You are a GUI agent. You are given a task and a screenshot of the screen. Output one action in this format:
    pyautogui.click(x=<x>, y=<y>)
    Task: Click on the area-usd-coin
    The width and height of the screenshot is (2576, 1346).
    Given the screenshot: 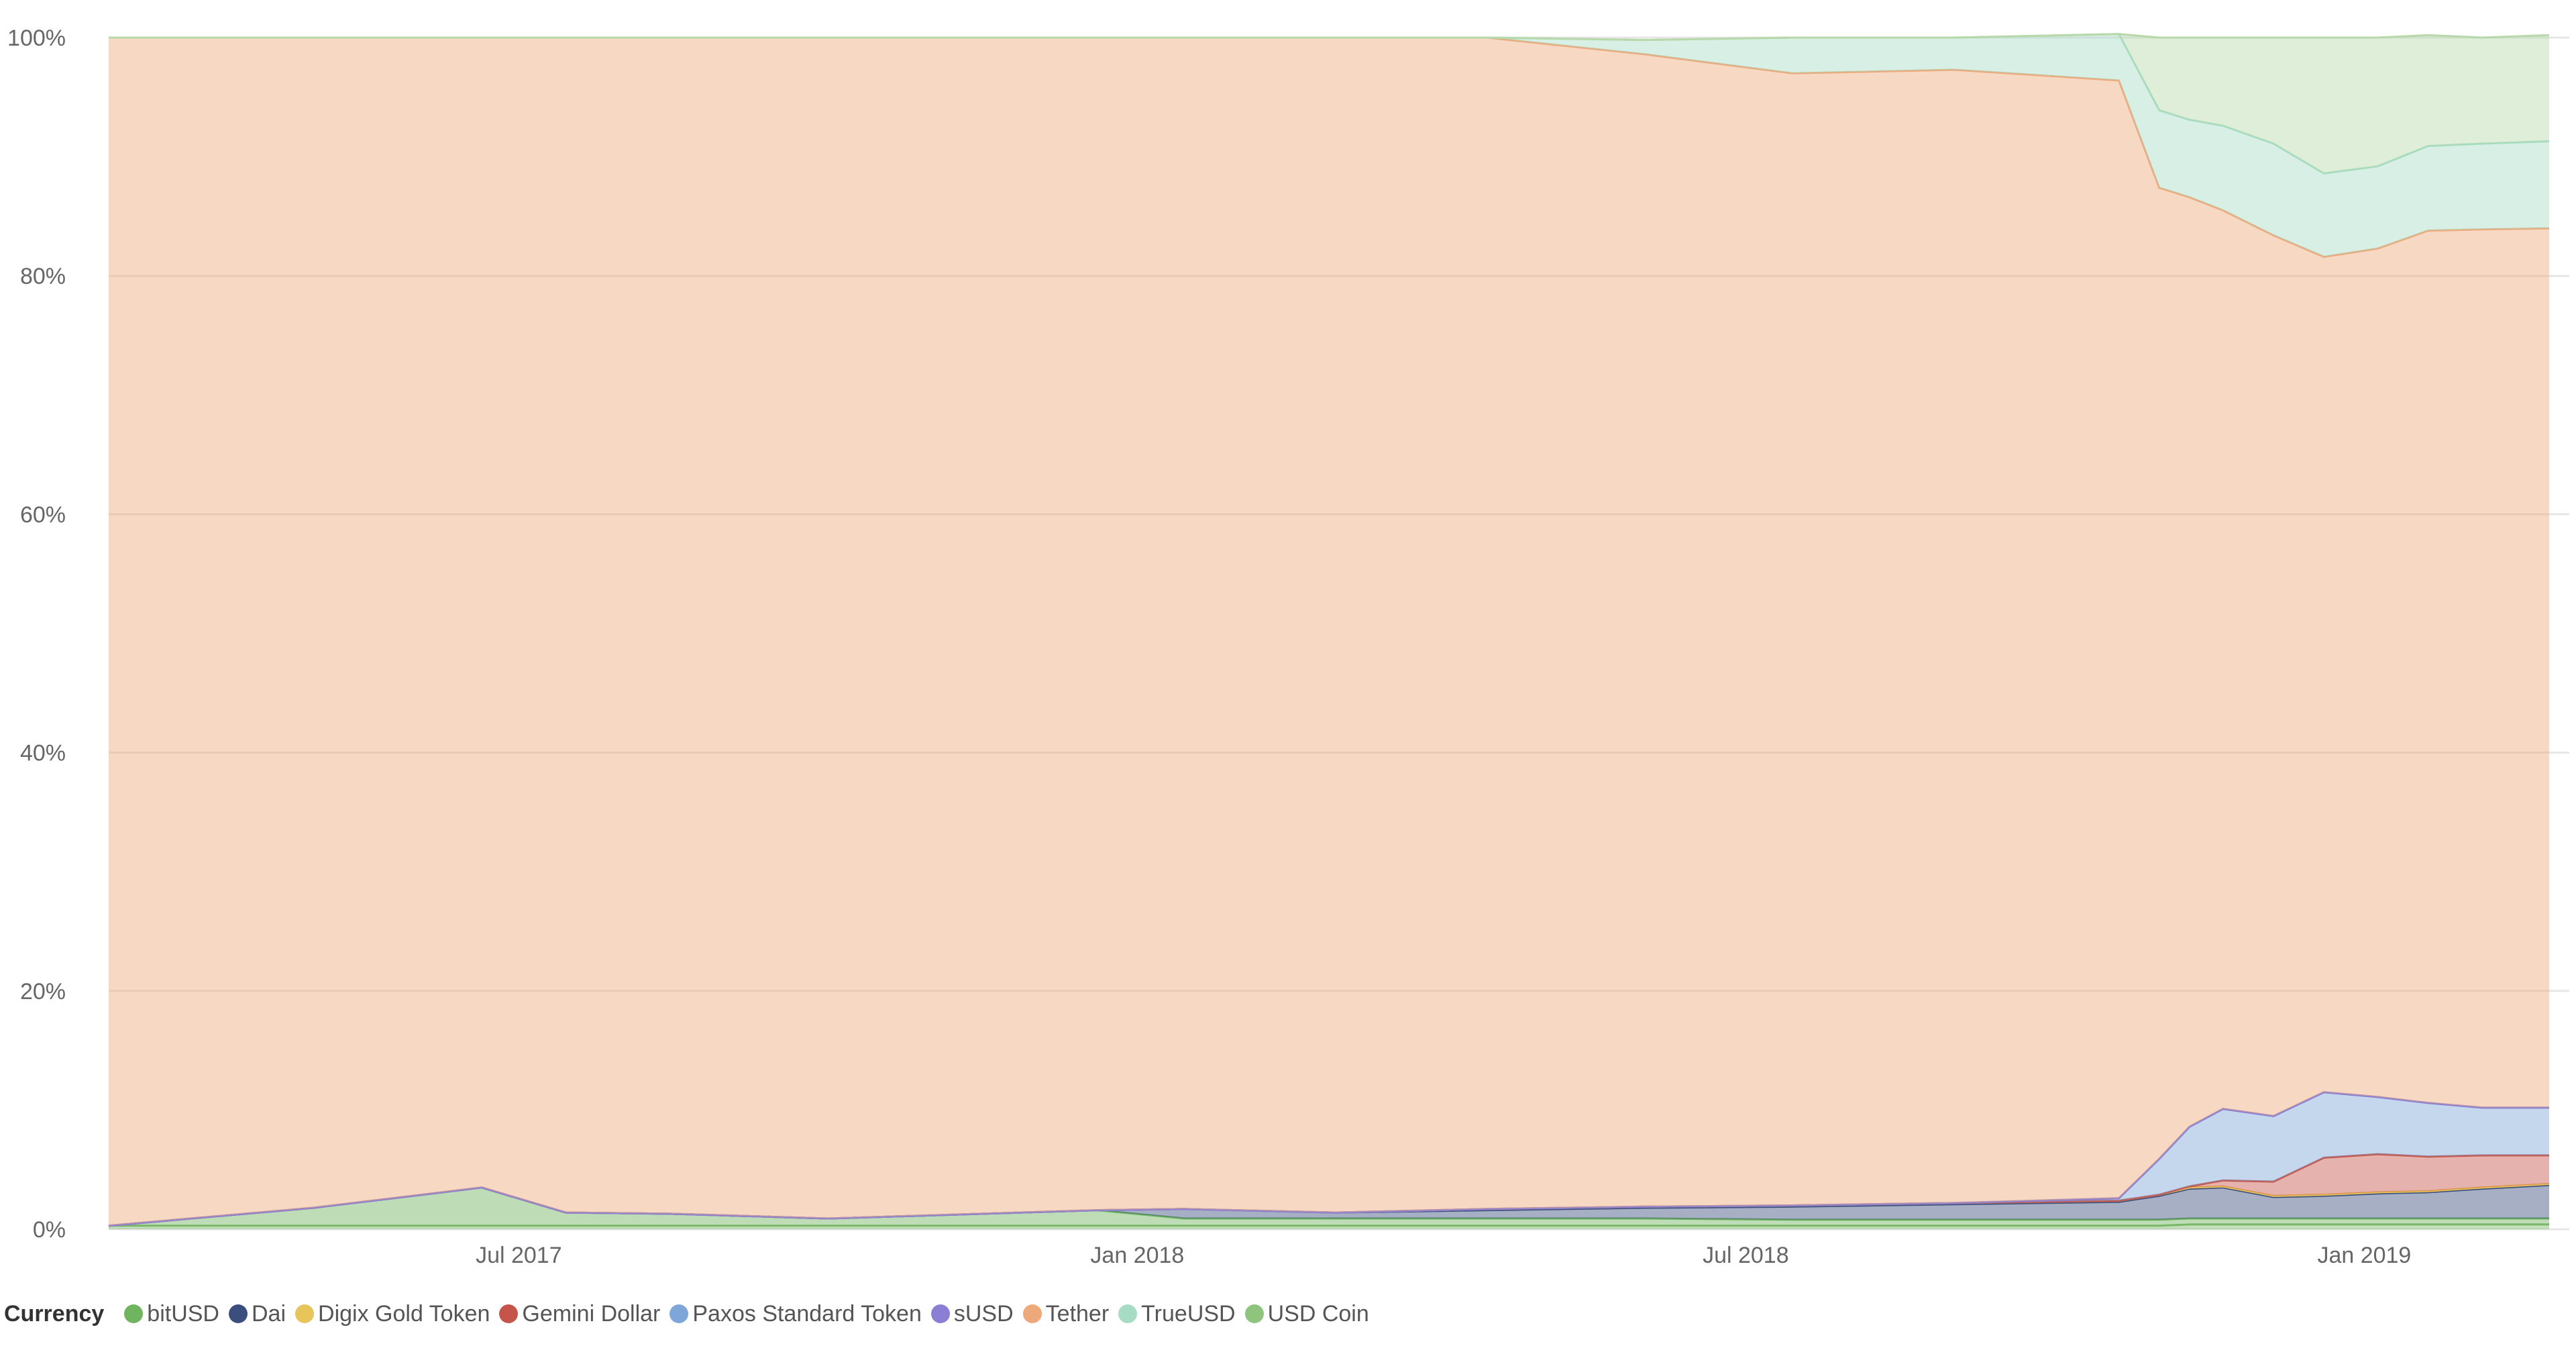 What is the action you would take?
    pyautogui.click(x=1329, y=1226)
    